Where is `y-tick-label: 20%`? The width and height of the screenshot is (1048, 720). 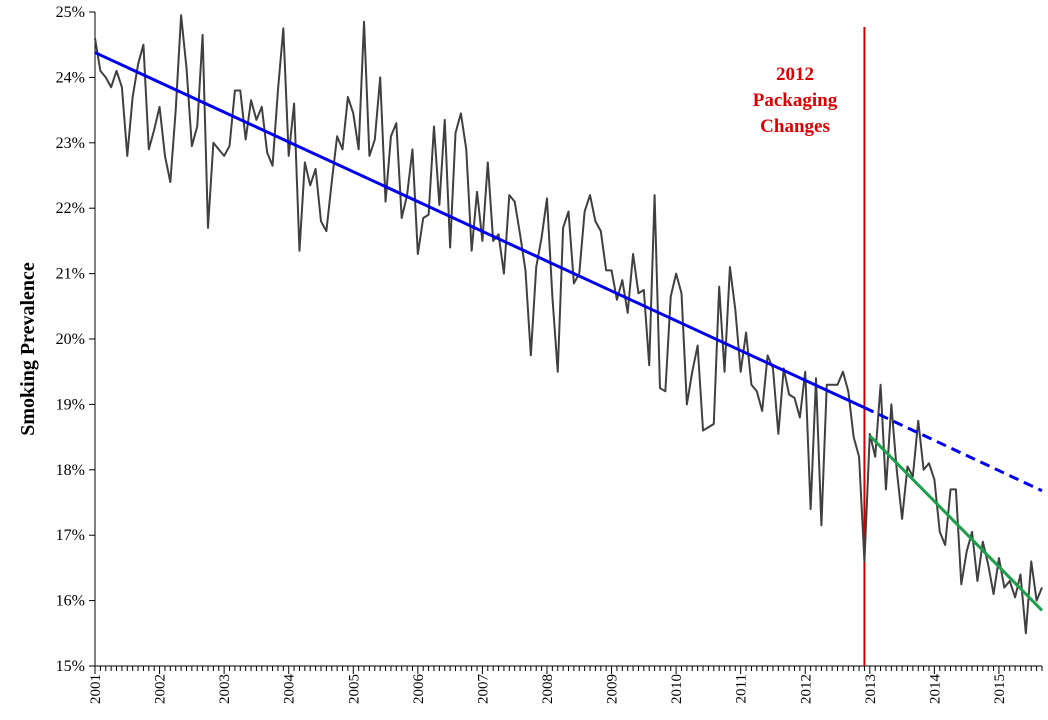
y-tick-label: 20% is located at coordinates (70, 339).